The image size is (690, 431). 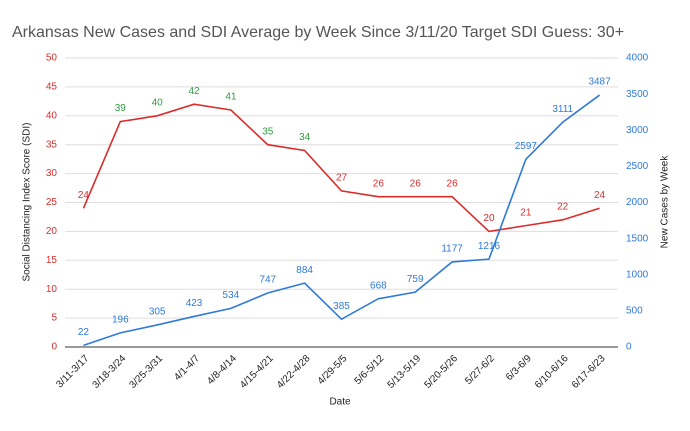 I want to click on y-tick-label: 45, so click(x=52, y=87).